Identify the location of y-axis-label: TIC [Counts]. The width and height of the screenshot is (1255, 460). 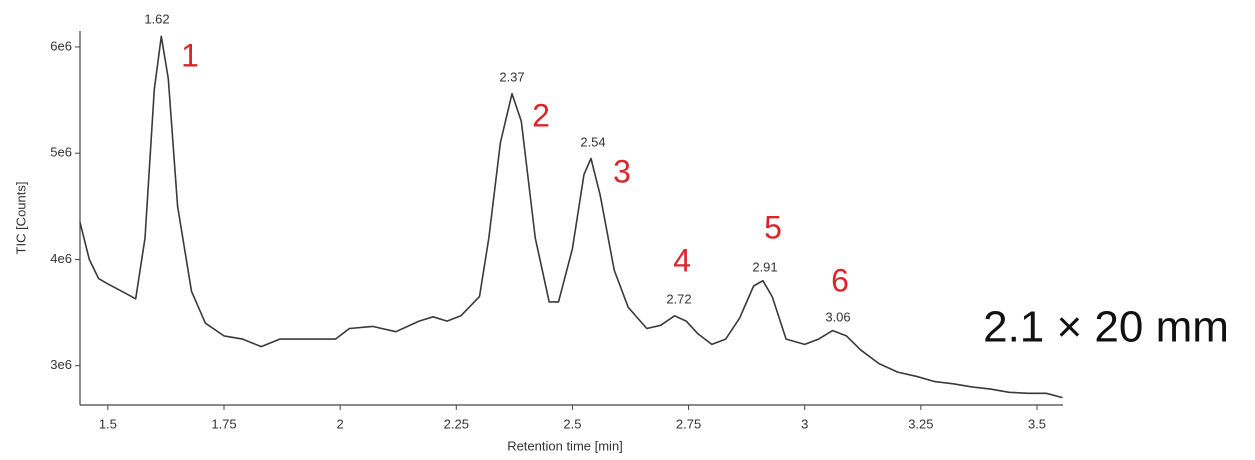
(20, 218).